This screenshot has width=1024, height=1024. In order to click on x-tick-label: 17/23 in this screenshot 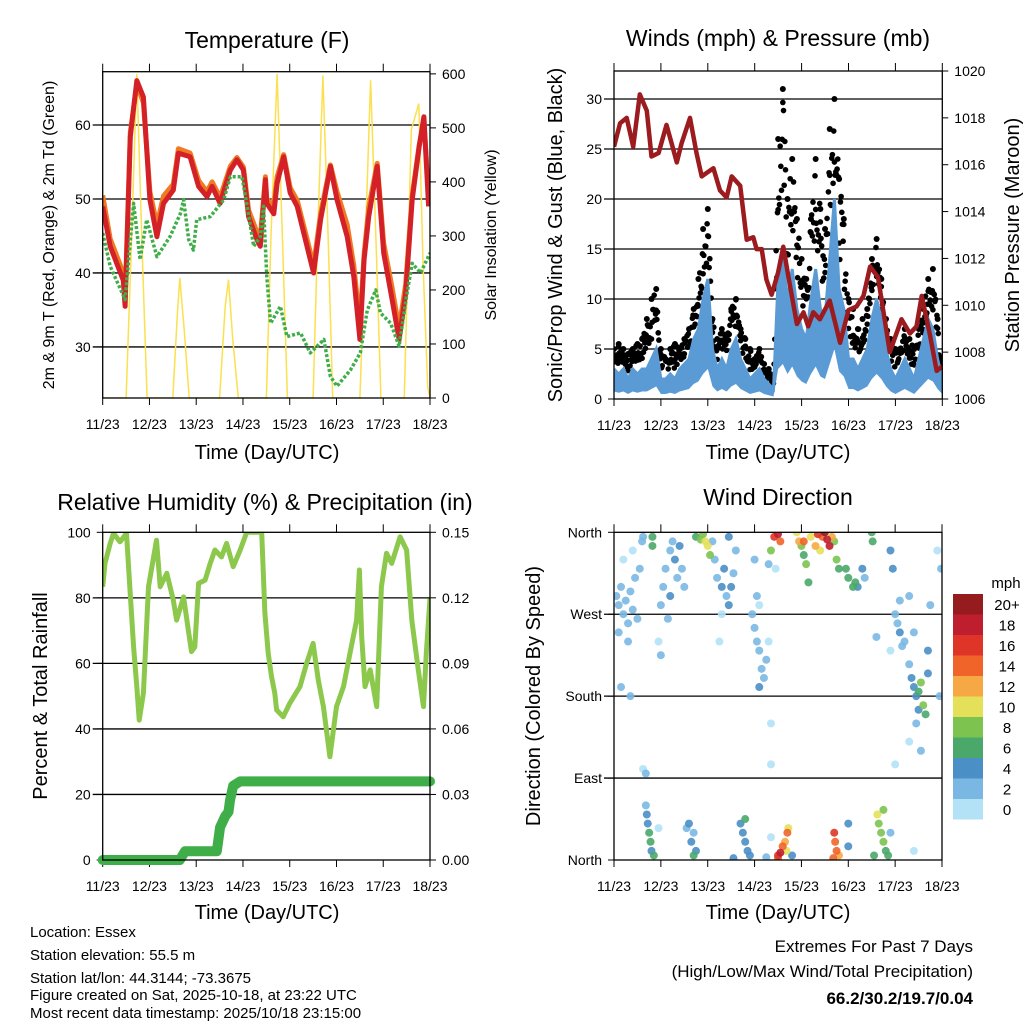, I will do `click(895, 886)`.